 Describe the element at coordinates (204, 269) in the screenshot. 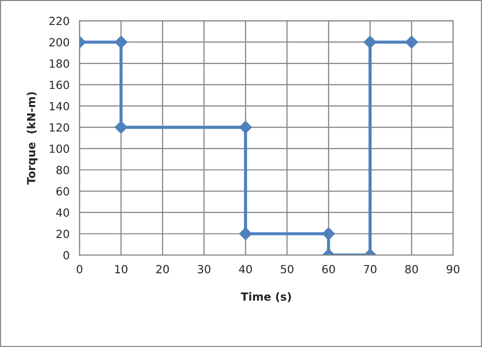

I see `x-tick-label: 30` at that location.